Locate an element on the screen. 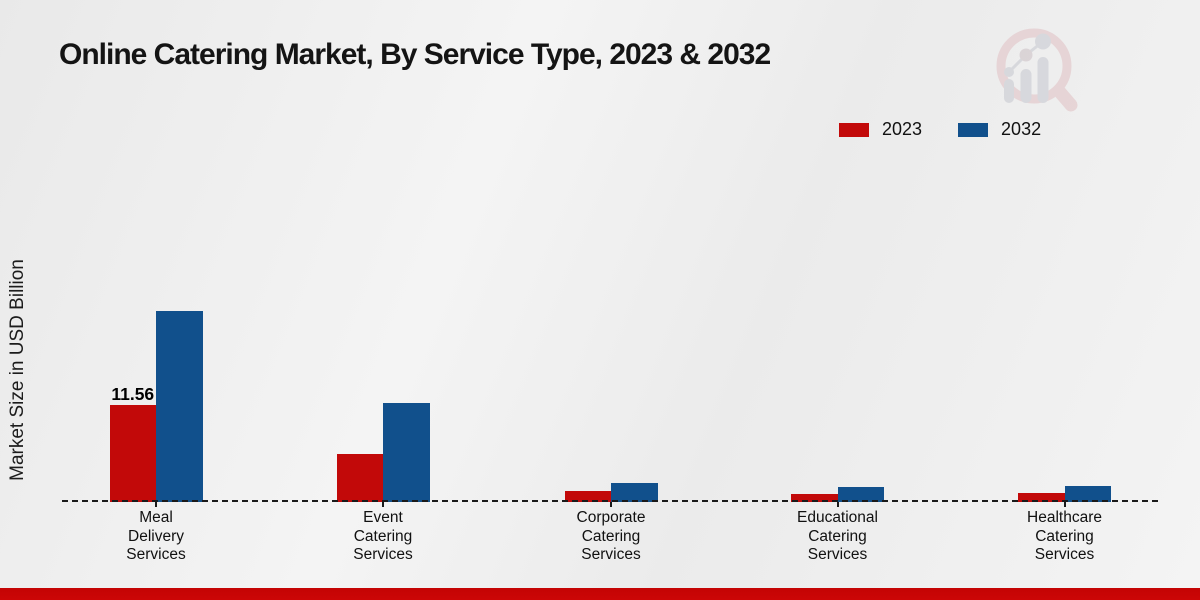 The width and height of the screenshot is (1200, 600). legend-swatch-2032 is located at coordinates (973, 129).